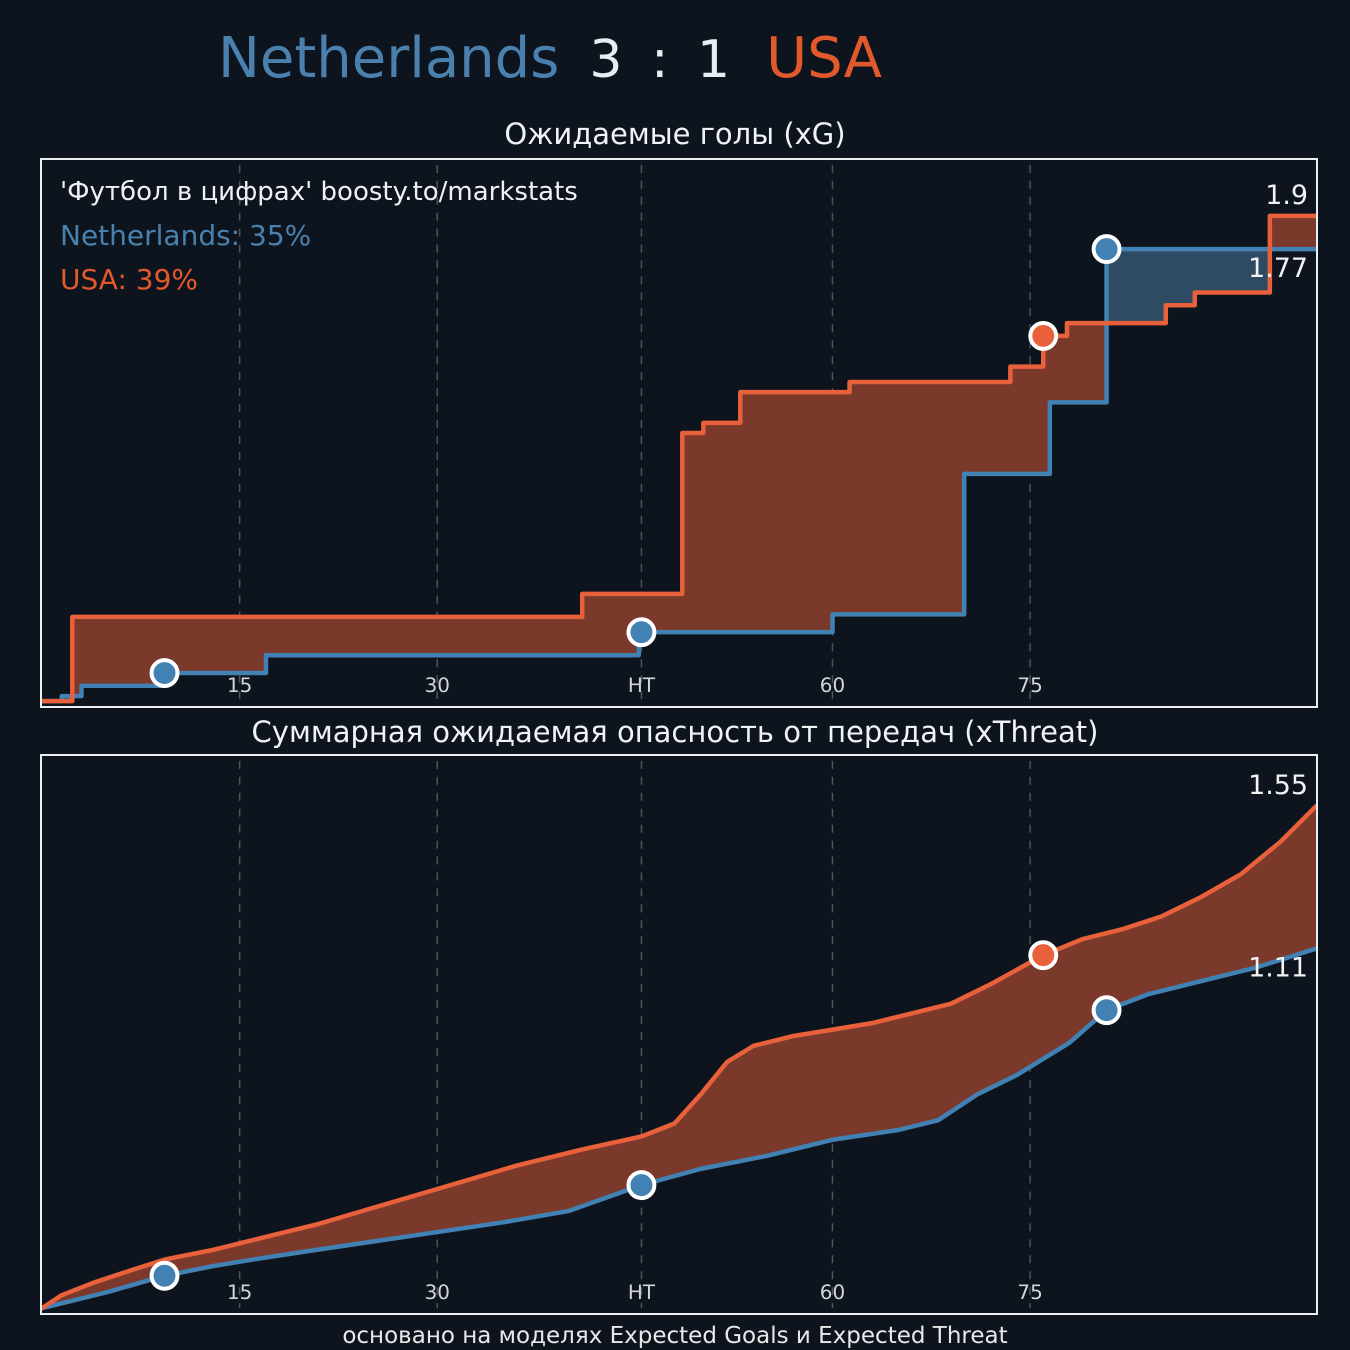  Describe the element at coordinates (1278, 968) in the screenshot. I see `final-value-home: 1.11` at that location.